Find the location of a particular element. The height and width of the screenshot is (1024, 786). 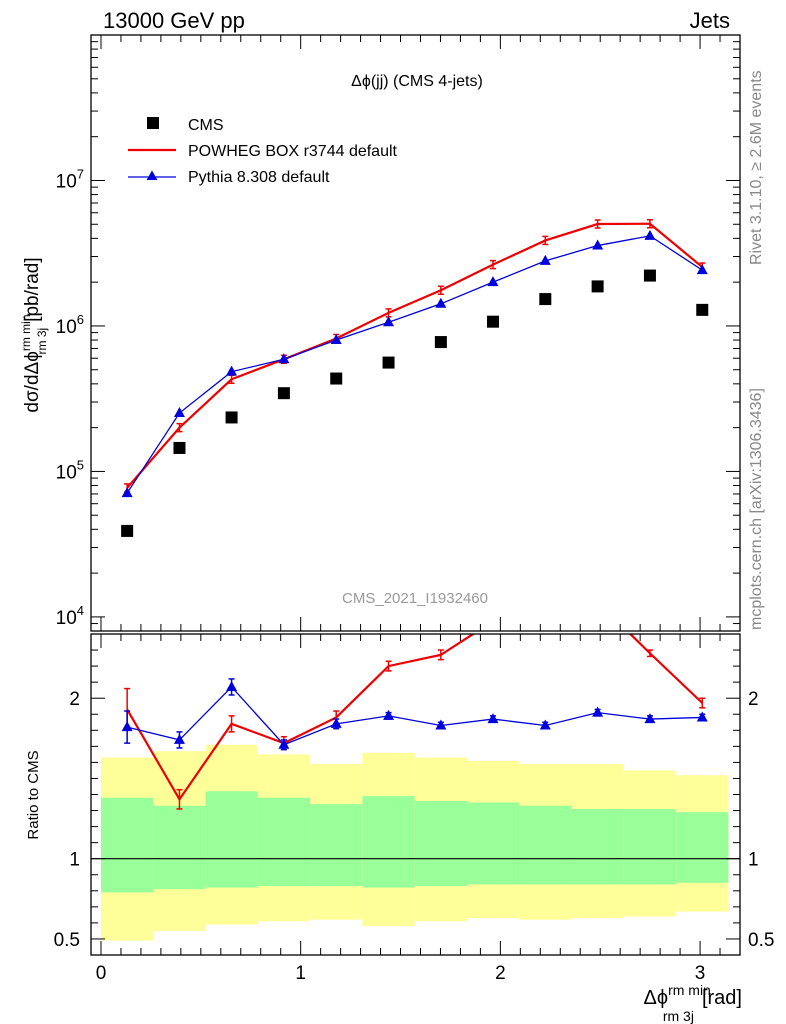

y-tick-label: 10⁷ is located at coordinates (70, 179).